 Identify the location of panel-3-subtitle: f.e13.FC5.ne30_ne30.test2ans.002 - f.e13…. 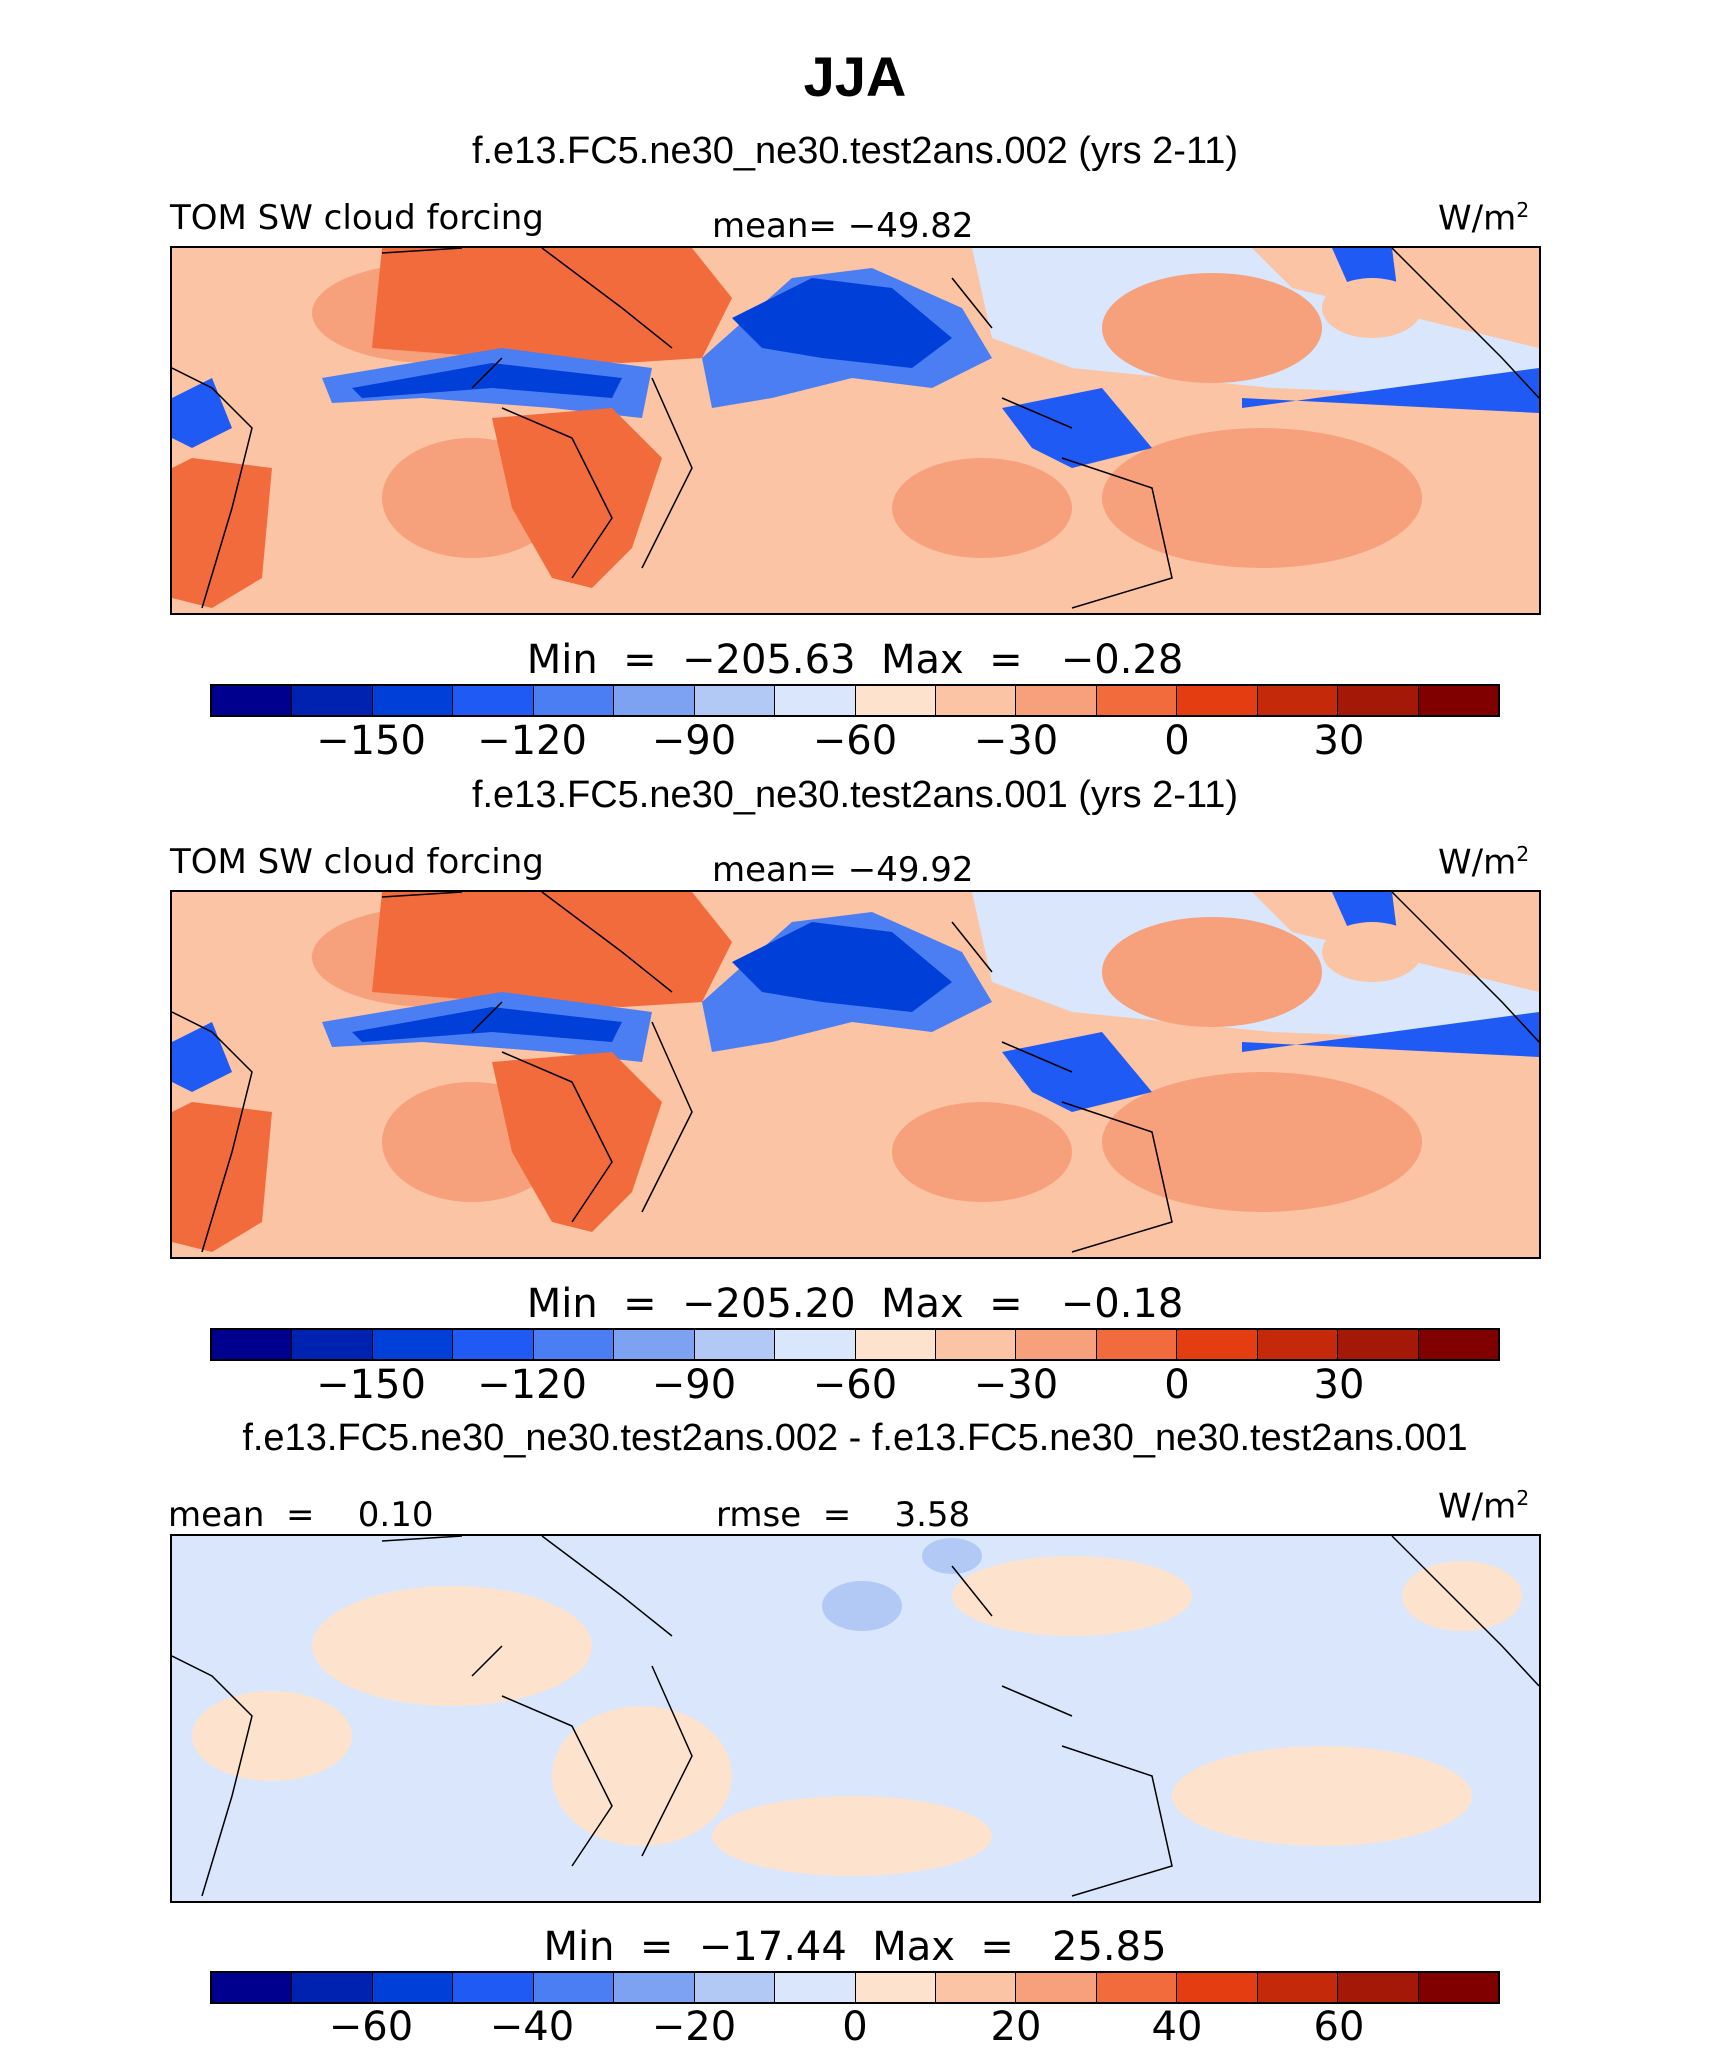
(855, 1438).